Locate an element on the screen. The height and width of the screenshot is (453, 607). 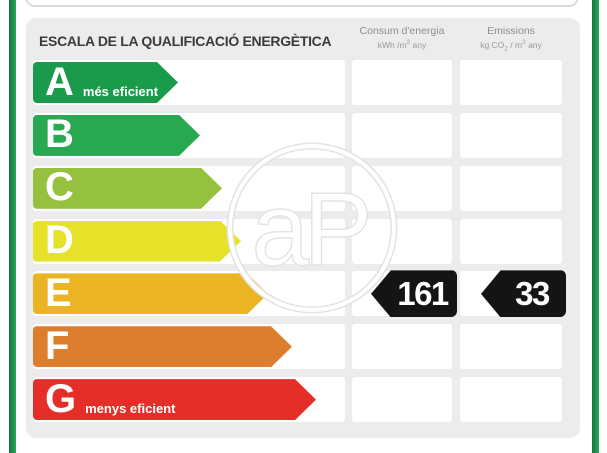
emissions-value-badge: 33 is located at coordinates (523, 294).